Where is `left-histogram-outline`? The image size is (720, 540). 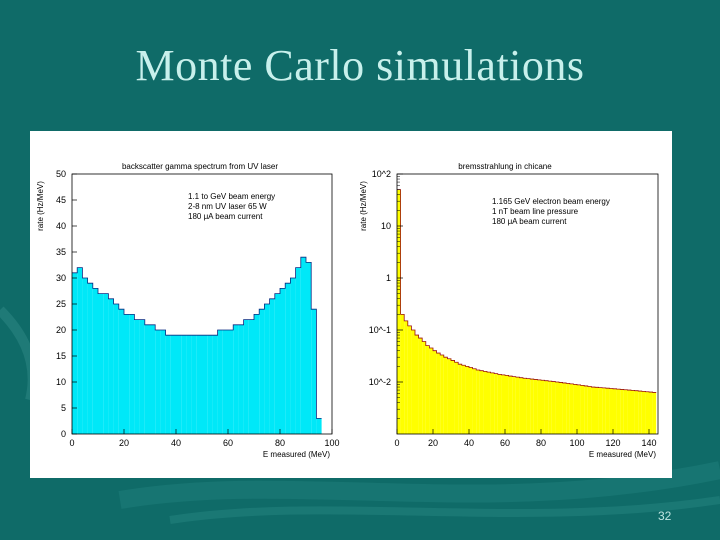 left-histogram-outline is located at coordinates (197, 337).